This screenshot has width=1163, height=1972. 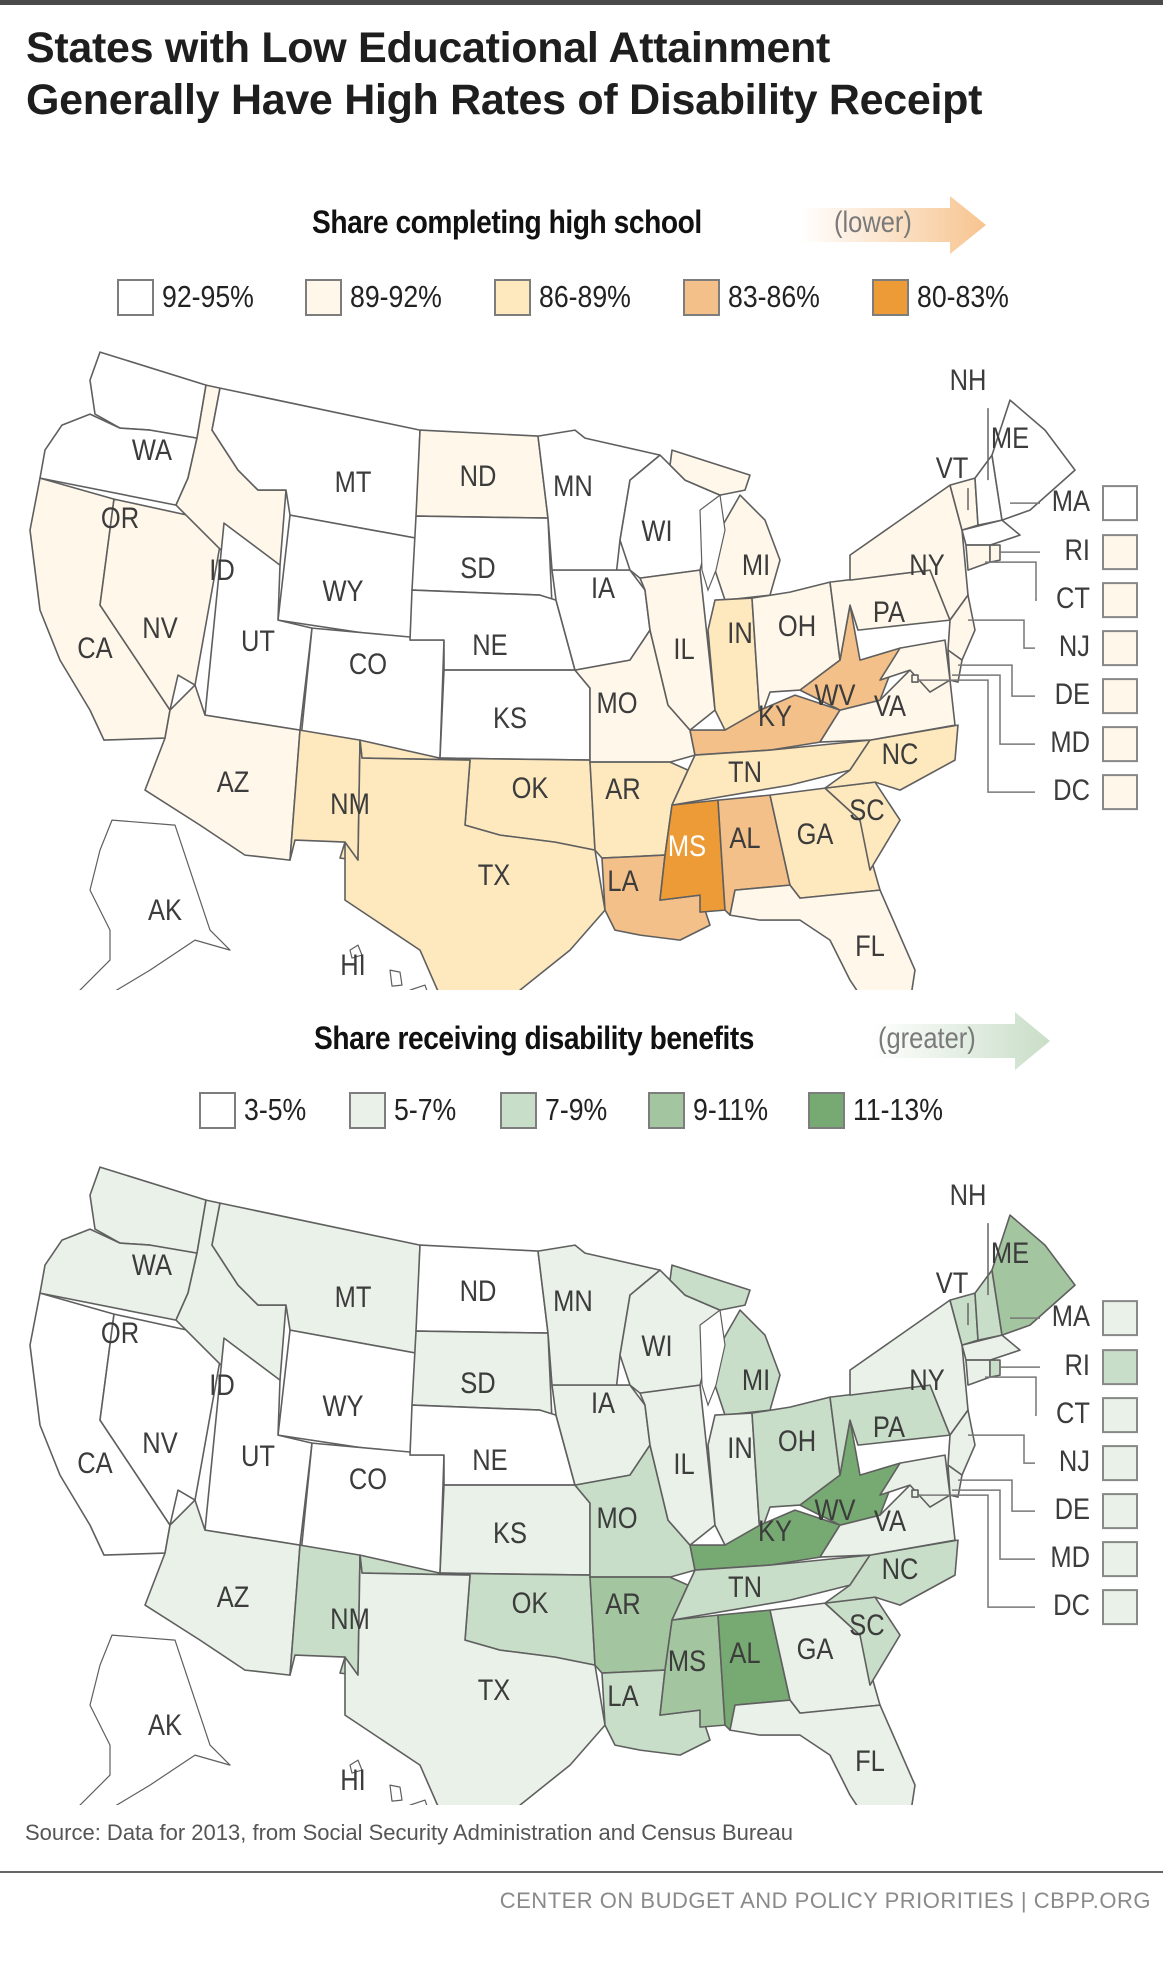 What do you see at coordinates (870, 1760) in the screenshot?
I see `state-label-fl: FL` at bounding box center [870, 1760].